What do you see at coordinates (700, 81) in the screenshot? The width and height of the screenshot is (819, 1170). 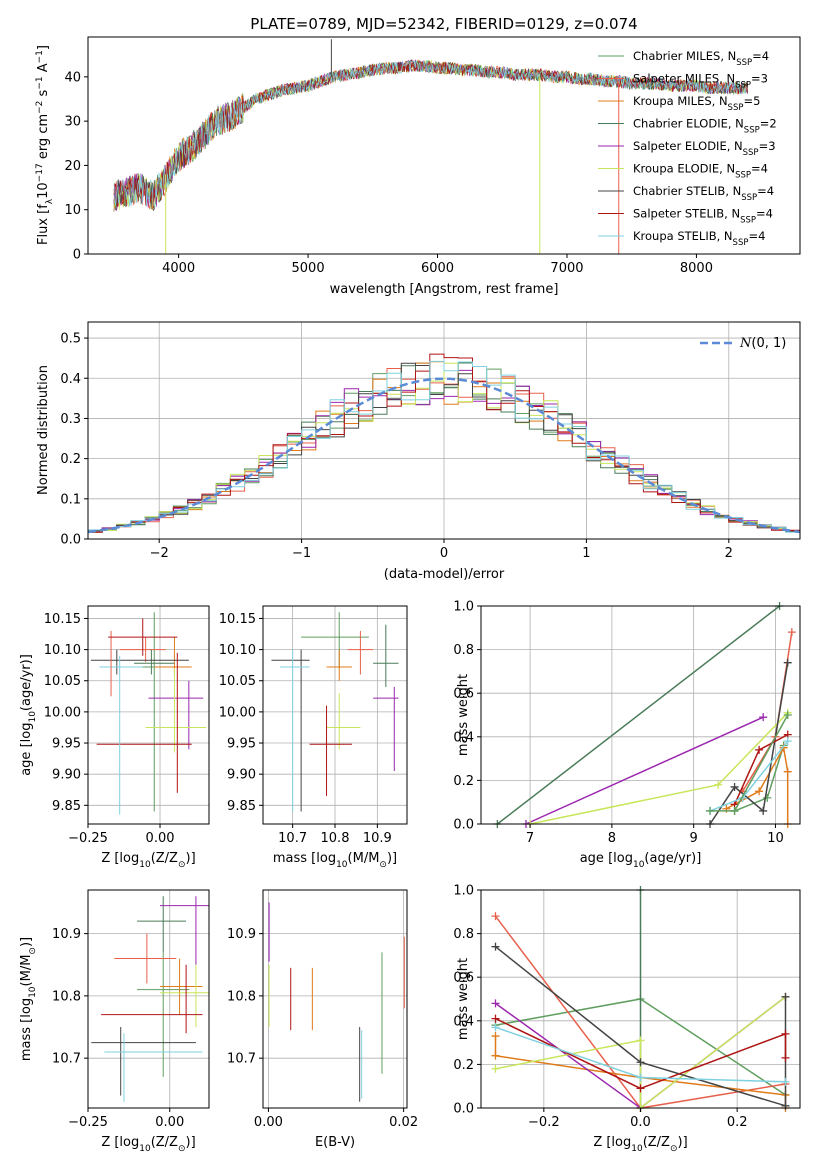 I see `legend-entry: Salpeter MILES, NSSP=3` at bounding box center [700, 81].